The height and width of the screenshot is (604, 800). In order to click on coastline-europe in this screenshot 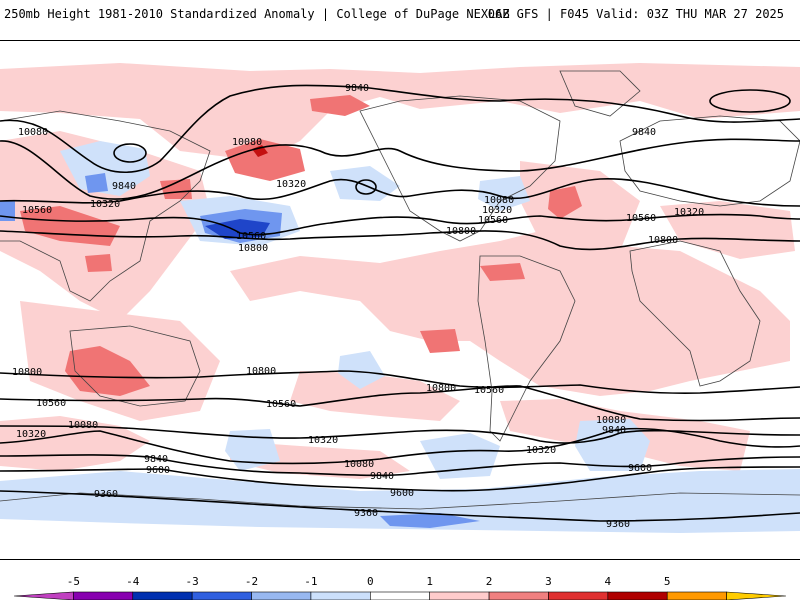, I will do `click(709, 161)`.